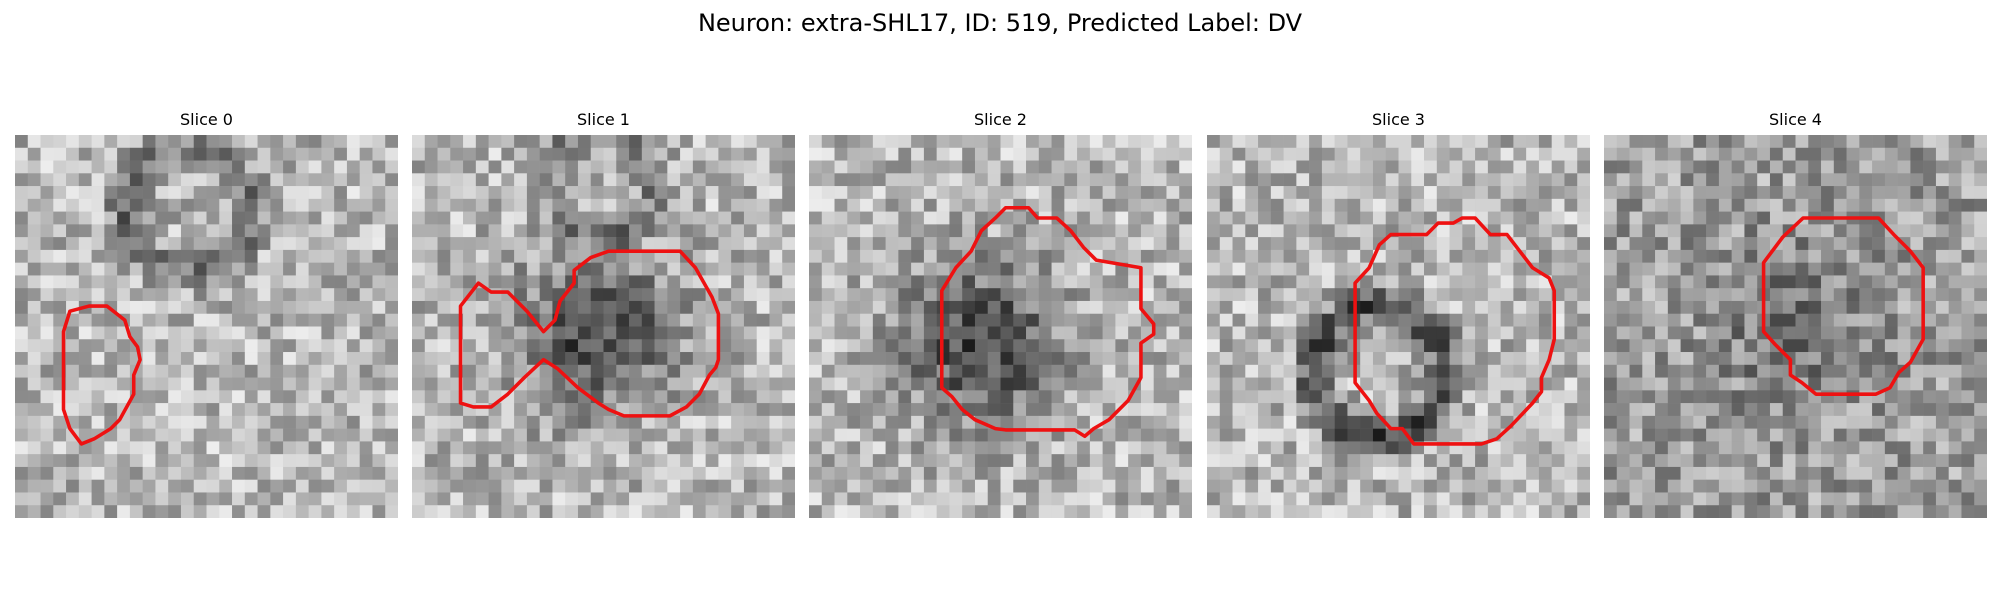 This screenshot has width=2000, height=600. Describe the element at coordinates (1000, 119) in the screenshot. I see `slice-title: Slice 2` at that location.